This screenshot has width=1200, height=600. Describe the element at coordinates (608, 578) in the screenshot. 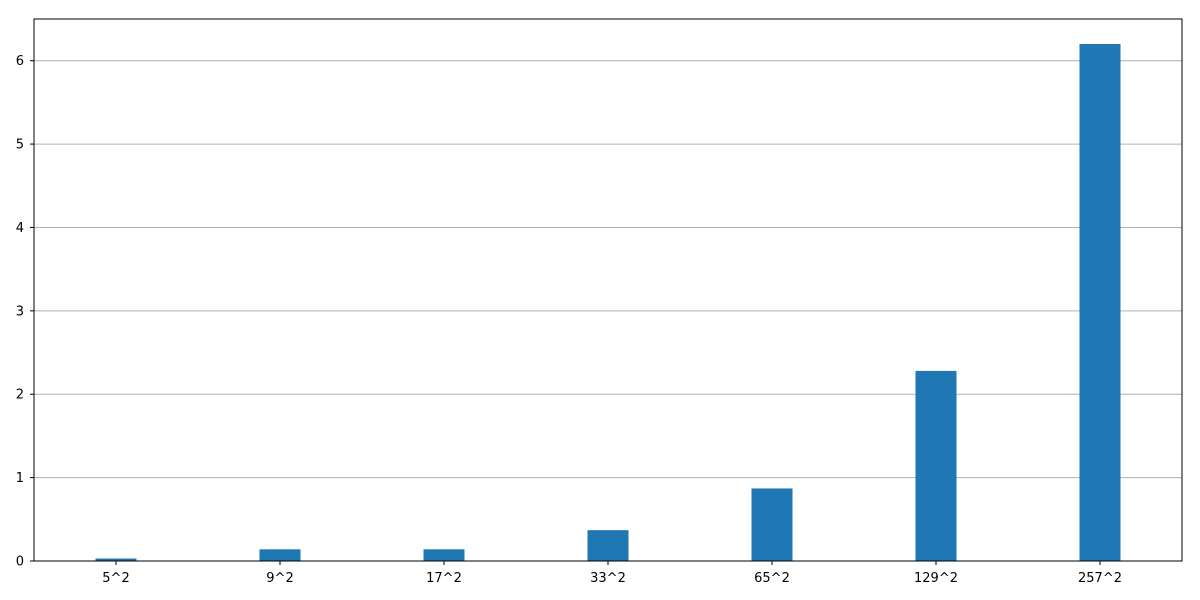

I see `x-tick-label: 33^2` at that location.